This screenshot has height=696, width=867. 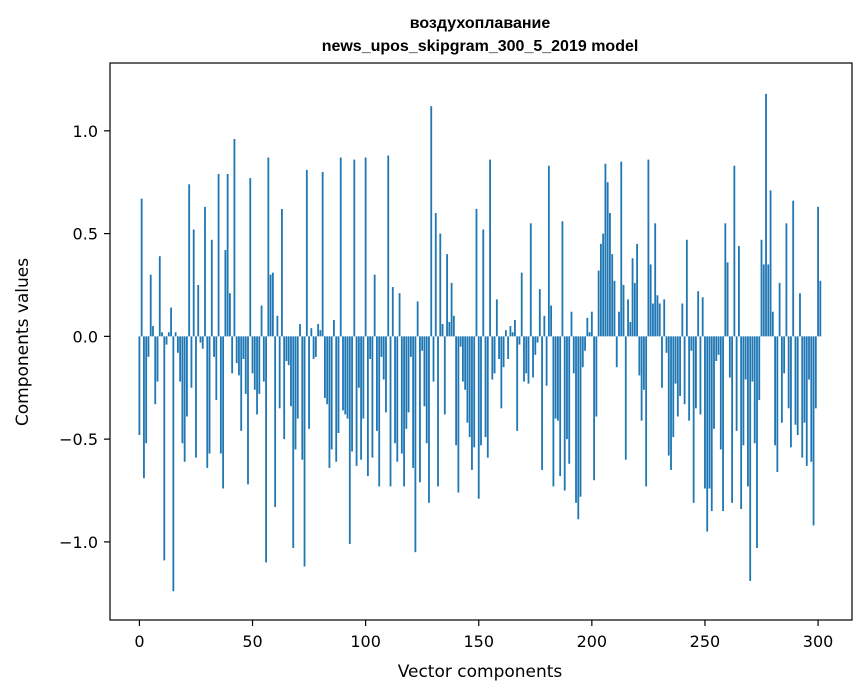 I want to click on y-axis-label: Components values, so click(x=23, y=342).